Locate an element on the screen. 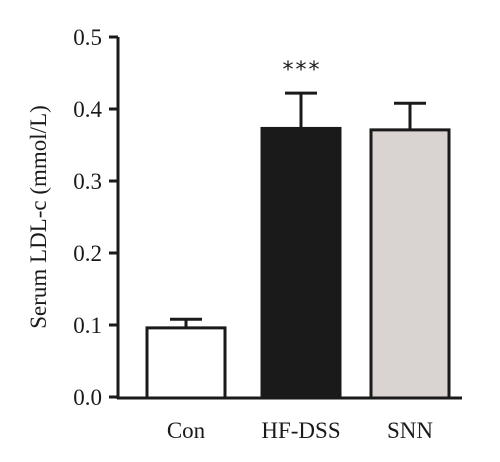 This screenshot has height=462, width=500. x-tick-label: SNN is located at coordinates (410, 430).